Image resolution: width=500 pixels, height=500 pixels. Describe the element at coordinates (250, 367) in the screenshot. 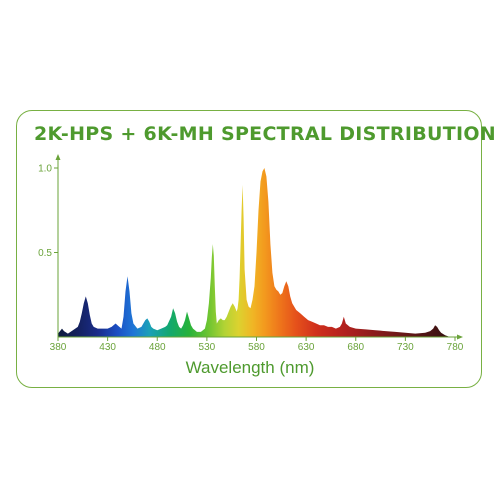

I see `x-axis-label: Wavelength (nm)` at that location.